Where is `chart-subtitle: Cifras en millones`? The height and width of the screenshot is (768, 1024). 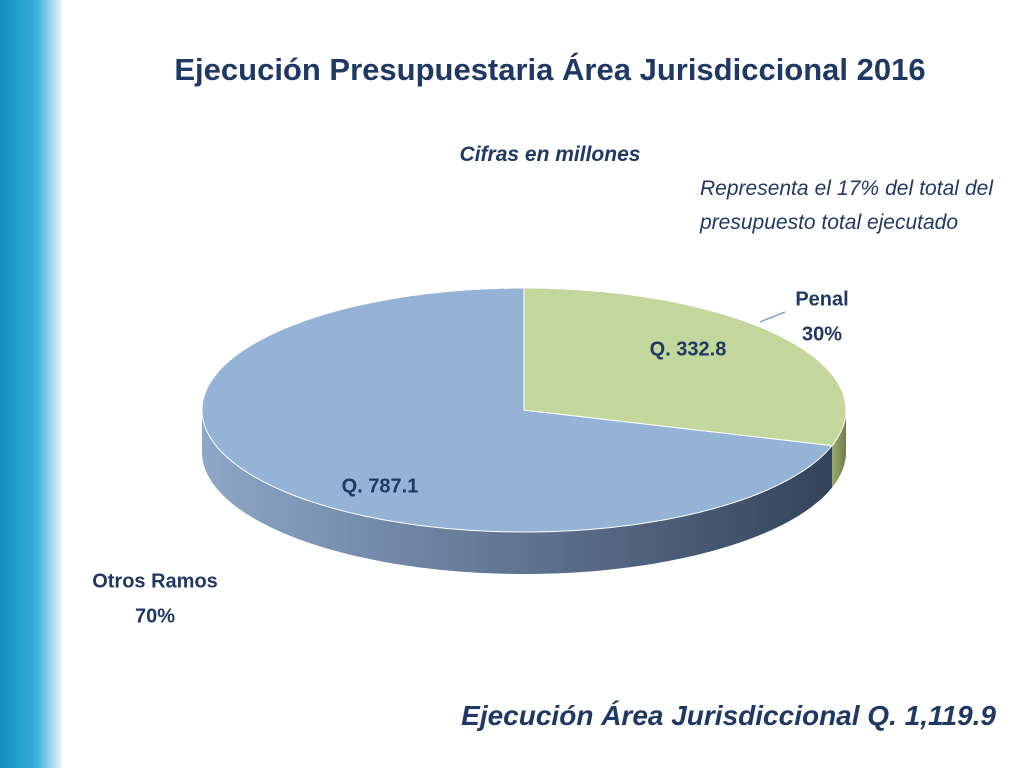 chart-subtitle: Cifras en millones is located at coordinates (550, 154).